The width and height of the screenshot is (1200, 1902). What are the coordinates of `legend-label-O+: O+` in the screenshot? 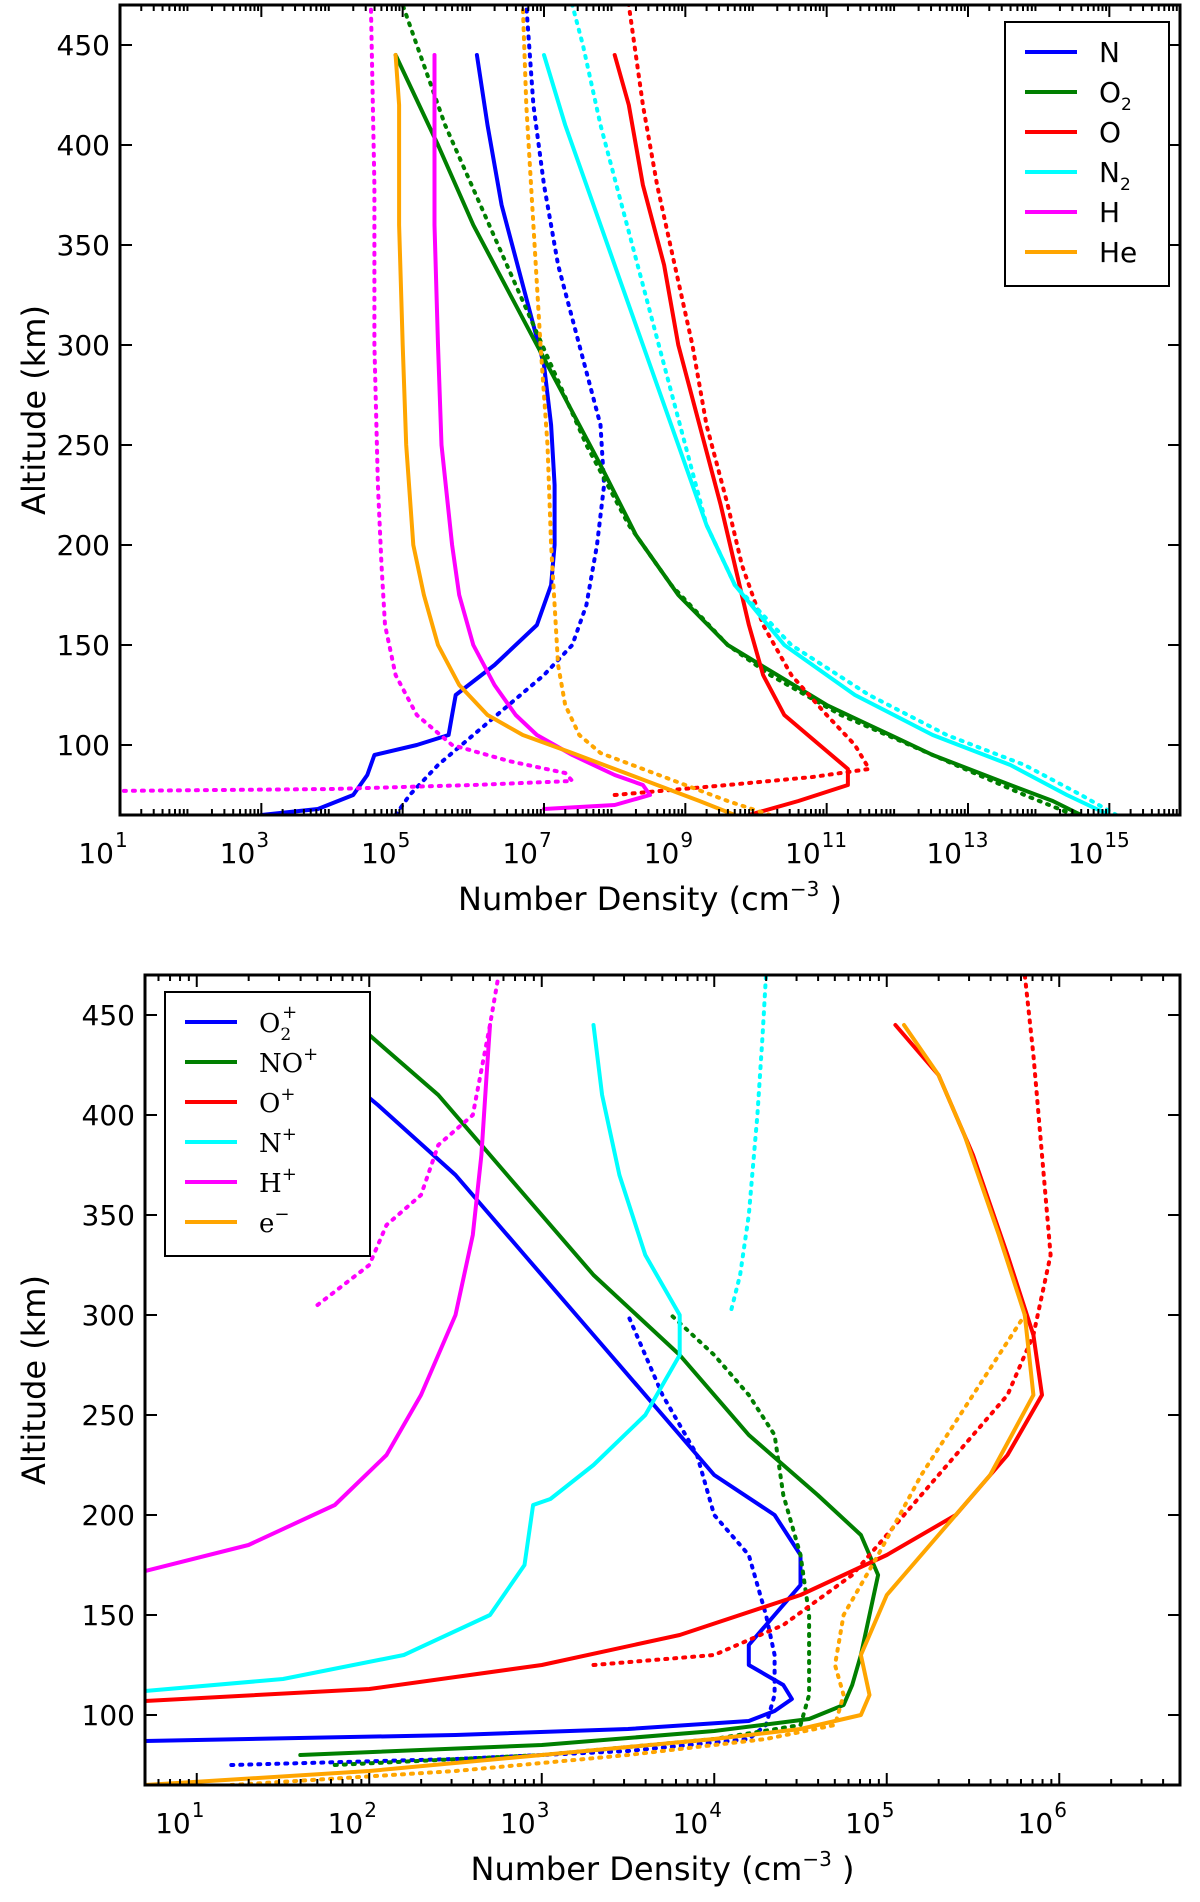 It's located at (277, 1101).